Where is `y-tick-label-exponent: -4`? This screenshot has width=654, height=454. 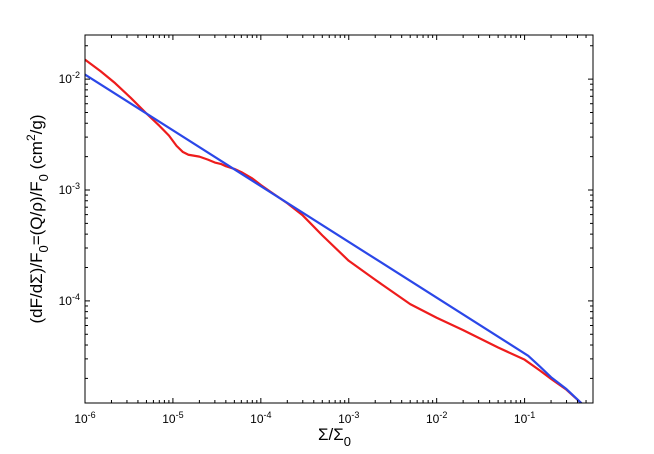
y-tick-label-exponent: -4 is located at coordinates (76, 297).